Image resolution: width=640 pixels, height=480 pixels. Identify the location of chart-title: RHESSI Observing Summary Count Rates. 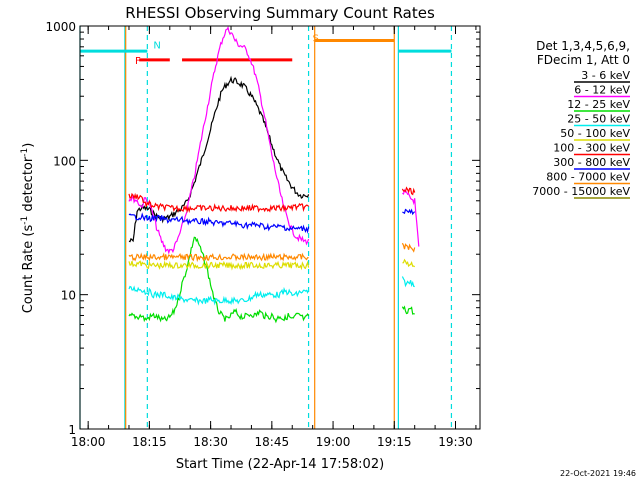
(280, 13).